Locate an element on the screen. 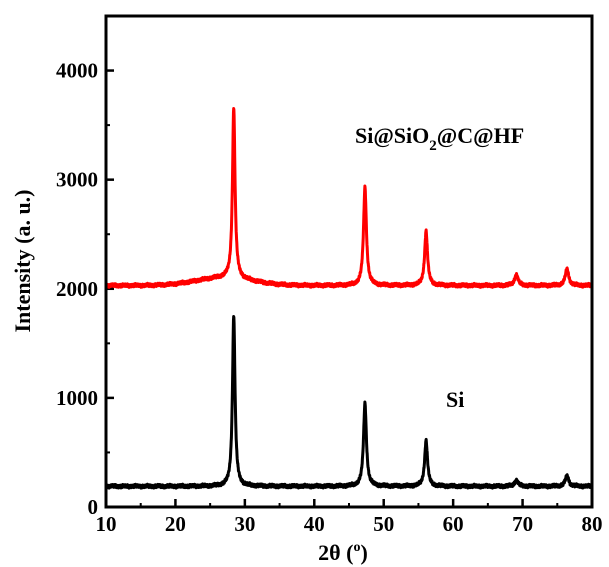 This screenshot has width=609, height=567. x-tick-label: 60 is located at coordinates (453, 524).